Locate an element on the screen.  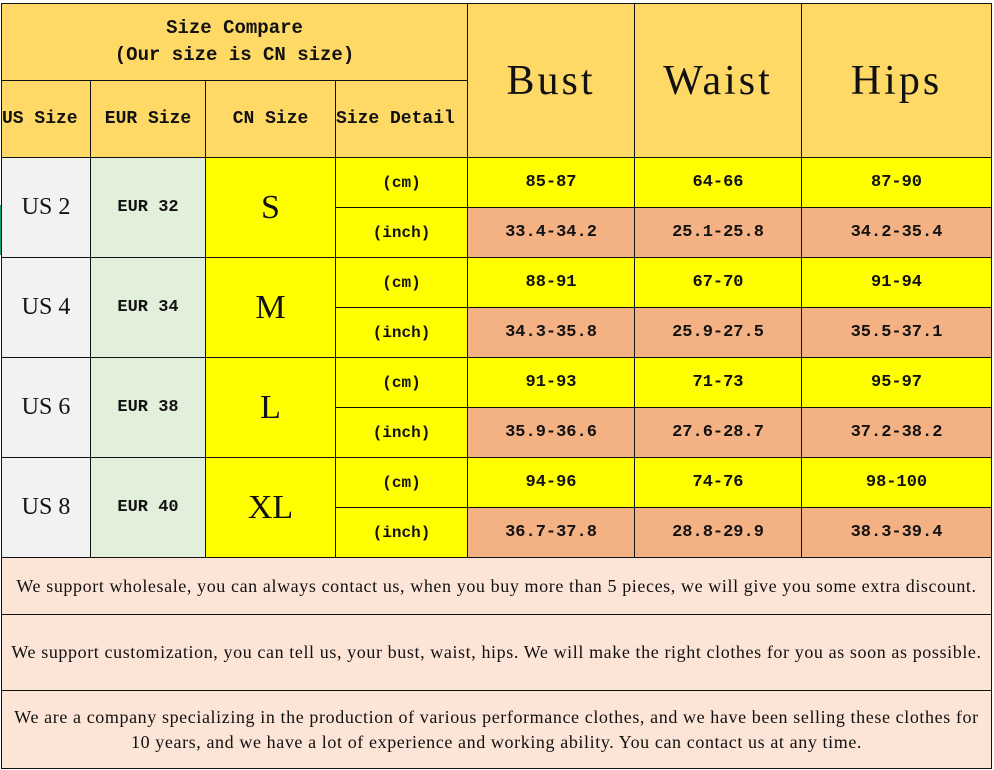
us-size-cell: US 8 is located at coordinates (46, 507).